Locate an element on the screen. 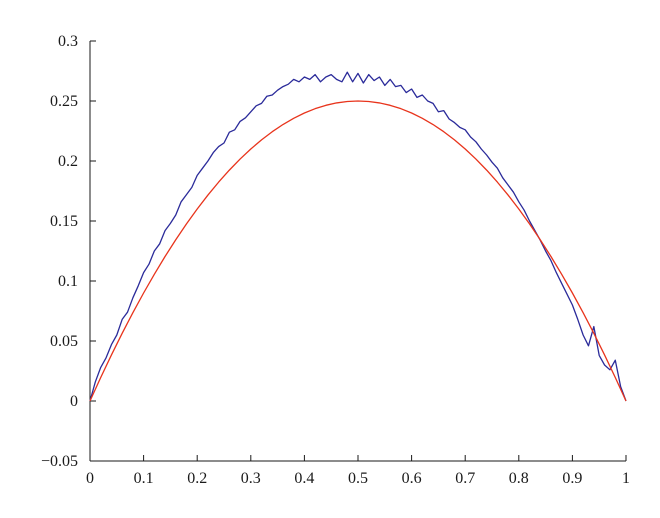 The height and width of the screenshot is (518, 660). y-tick-label: 0.1 is located at coordinates (68, 281).